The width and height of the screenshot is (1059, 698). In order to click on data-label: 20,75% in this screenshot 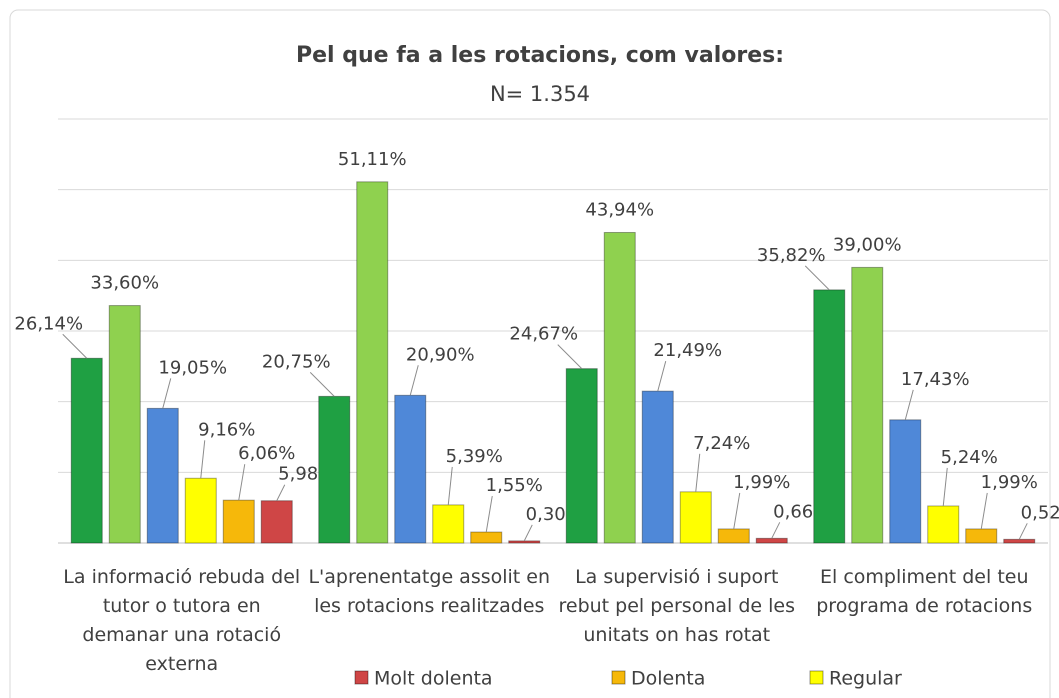, I will do `click(296, 361)`.